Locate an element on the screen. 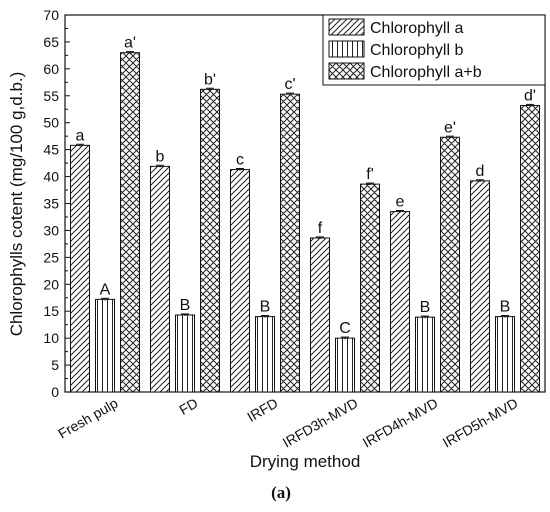 Image resolution: width=550 pixels, height=512 pixels. x-tick-label: FD is located at coordinates (188, 406).